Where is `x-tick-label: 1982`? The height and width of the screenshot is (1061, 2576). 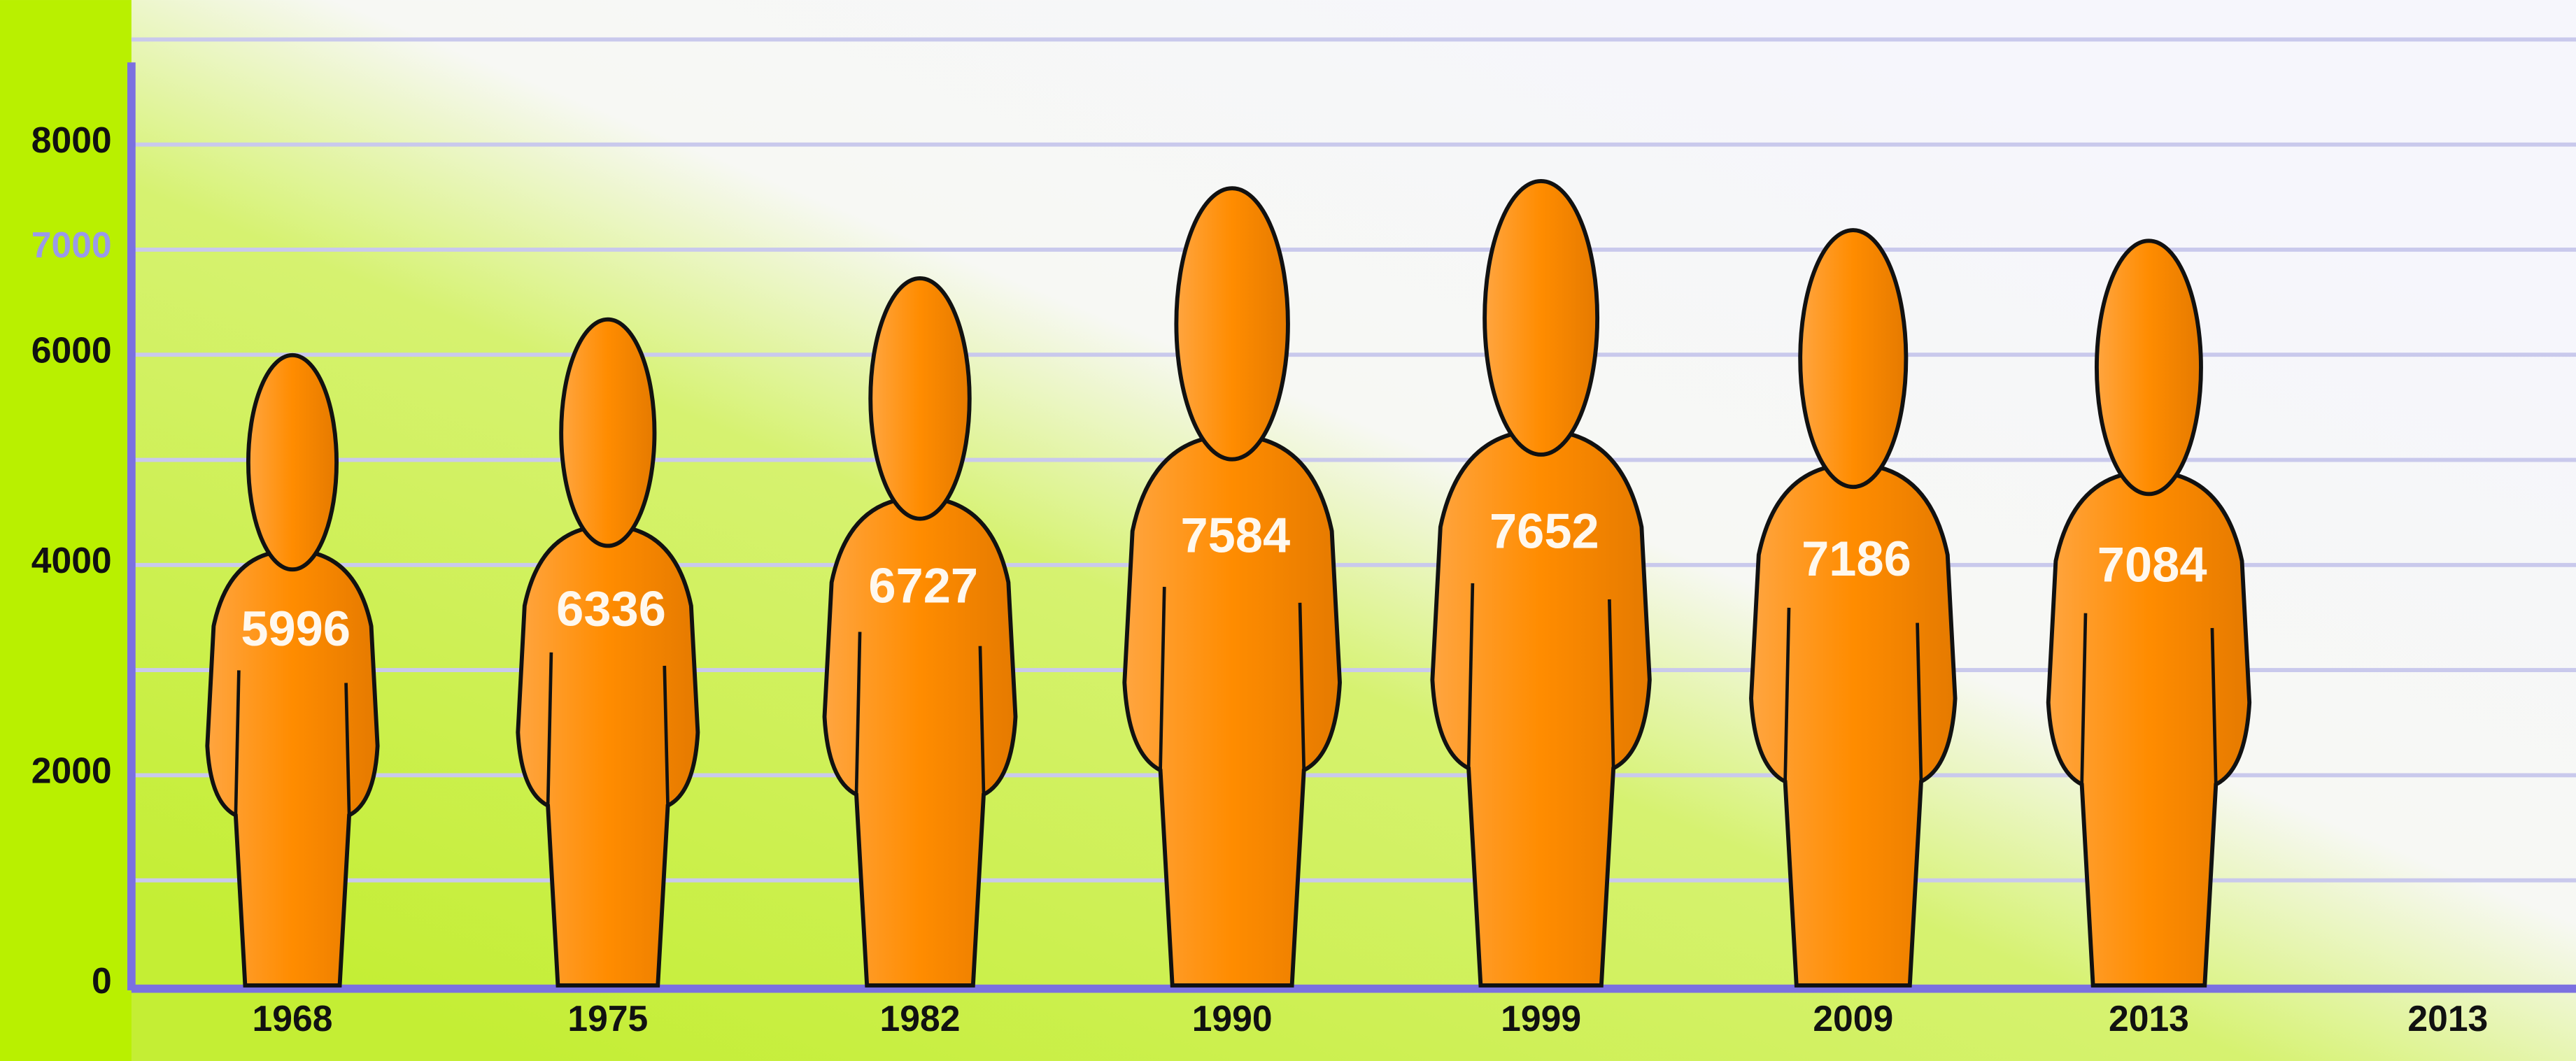
x-tick-label: 1982 is located at coordinates (920, 1018).